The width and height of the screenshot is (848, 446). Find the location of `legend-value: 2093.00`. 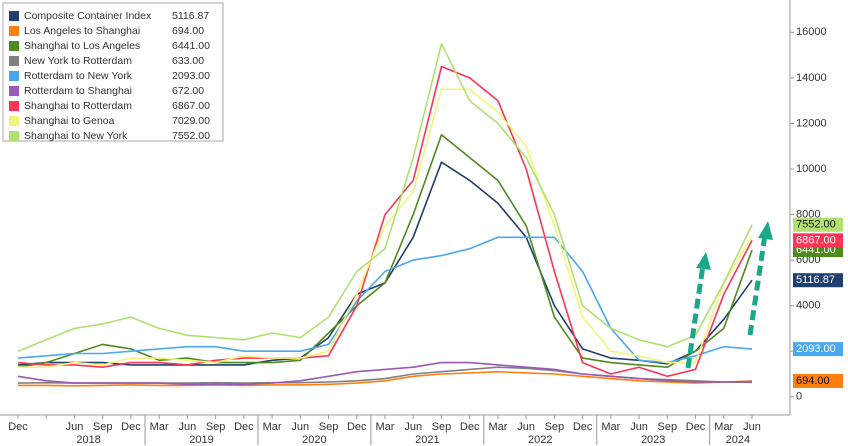

legend-value: 2093.00 is located at coordinates (191, 76).